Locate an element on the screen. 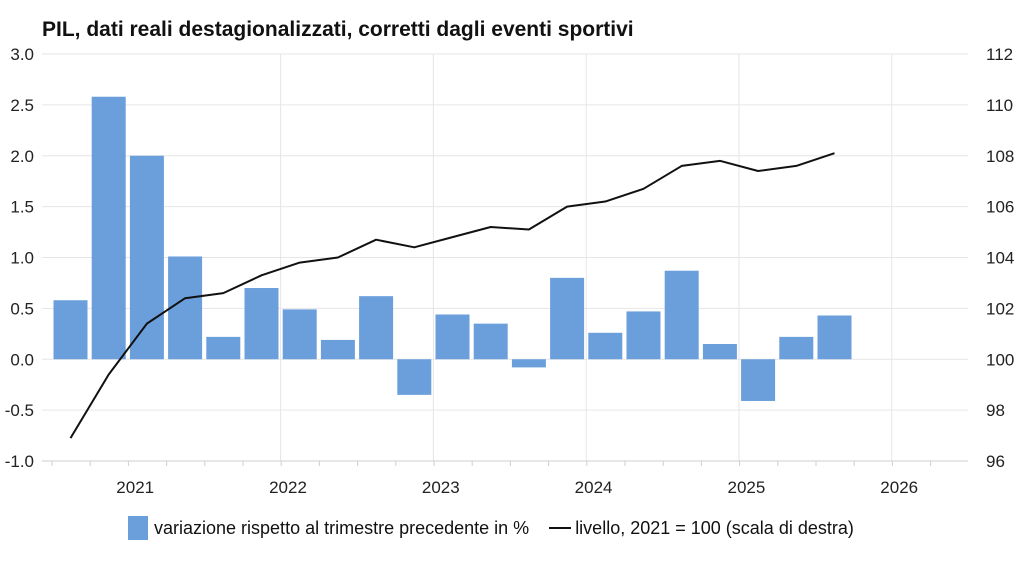 Image resolution: width=1024 pixels, height=576 pixels. y-right-tick-label: 98 is located at coordinates (995, 410).